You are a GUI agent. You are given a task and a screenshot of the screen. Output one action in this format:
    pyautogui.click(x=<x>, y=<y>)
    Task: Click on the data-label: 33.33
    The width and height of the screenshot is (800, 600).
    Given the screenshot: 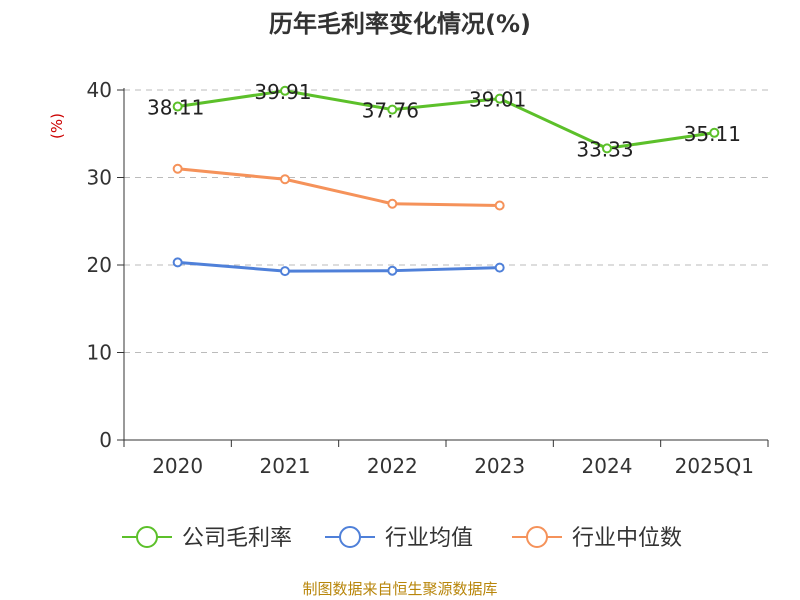 What is the action you would take?
    pyautogui.click(x=604, y=149)
    